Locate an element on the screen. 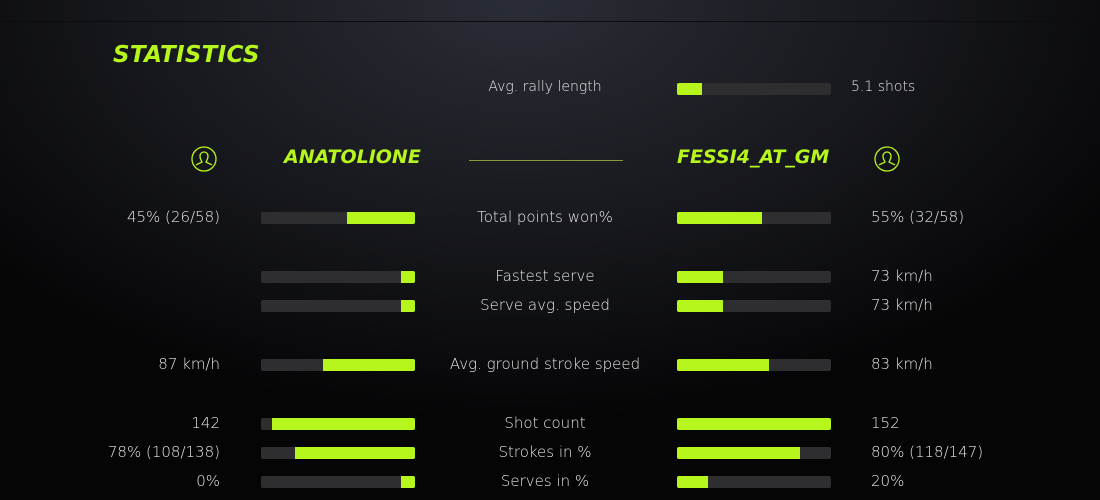  stat-row: 0% Serves in % 20% is located at coordinates (550, 482).